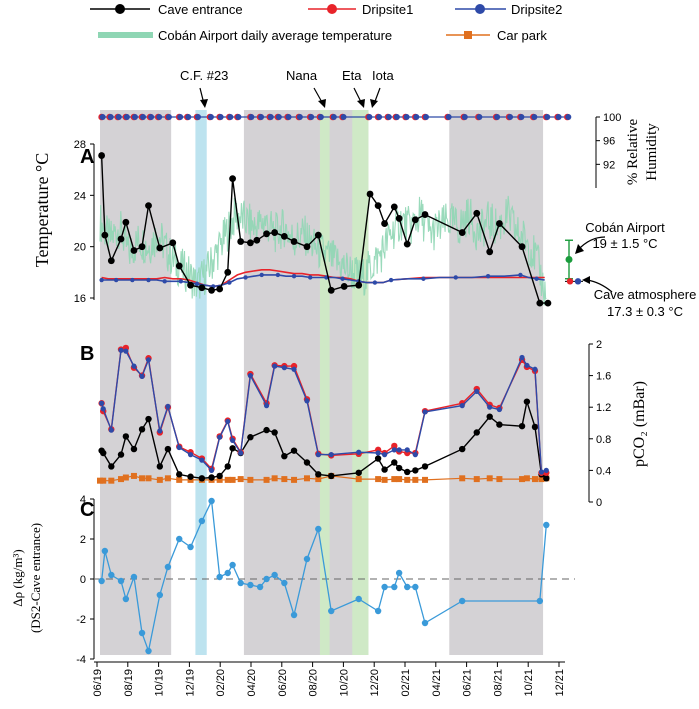 This screenshot has height=709, width=699. What do you see at coordinates (160, 683) in the screenshot?
I see `x-tick-label-2: 10/19` at bounding box center [160, 683].